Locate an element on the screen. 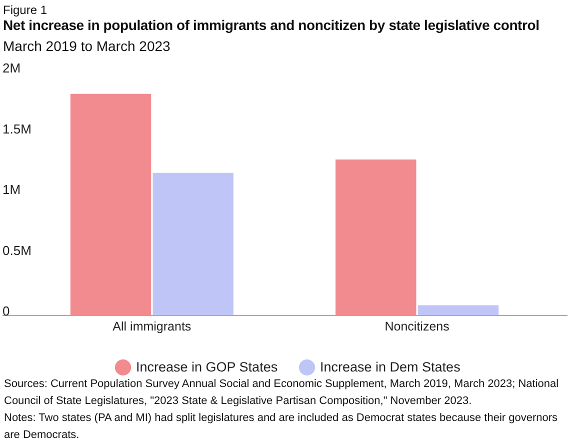 This screenshot has height=445, width=571. text: Notes: Two states (PA and MI) had split legislatures and are included as Democrat states because their governors are Democrats. is located at coordinates (281, 427).